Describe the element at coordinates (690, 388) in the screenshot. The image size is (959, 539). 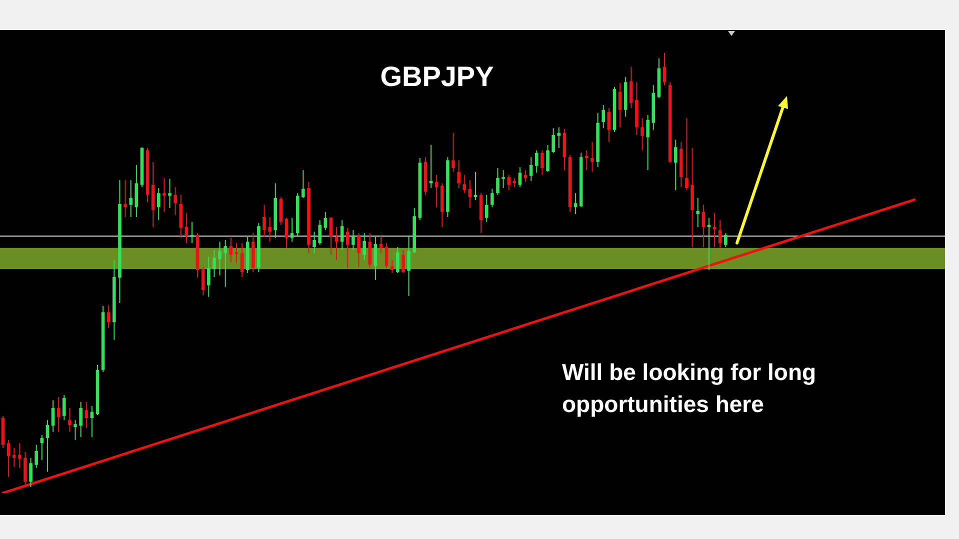
I see `annotation: Will be looking for long opportunities here` at that location.